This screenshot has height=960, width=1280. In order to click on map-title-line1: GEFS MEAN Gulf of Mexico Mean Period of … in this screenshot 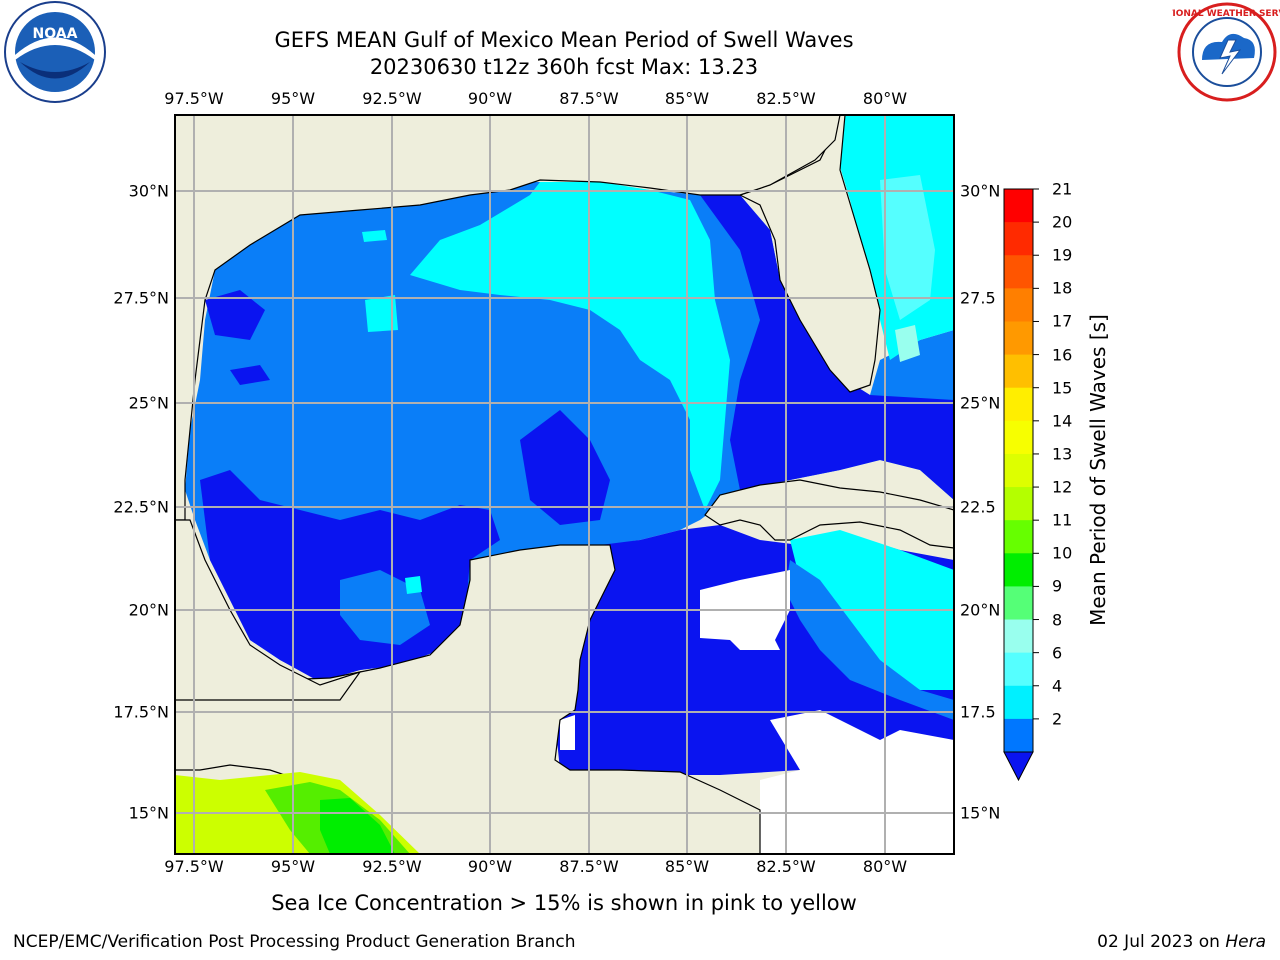, I will do `click(564, 40)`.